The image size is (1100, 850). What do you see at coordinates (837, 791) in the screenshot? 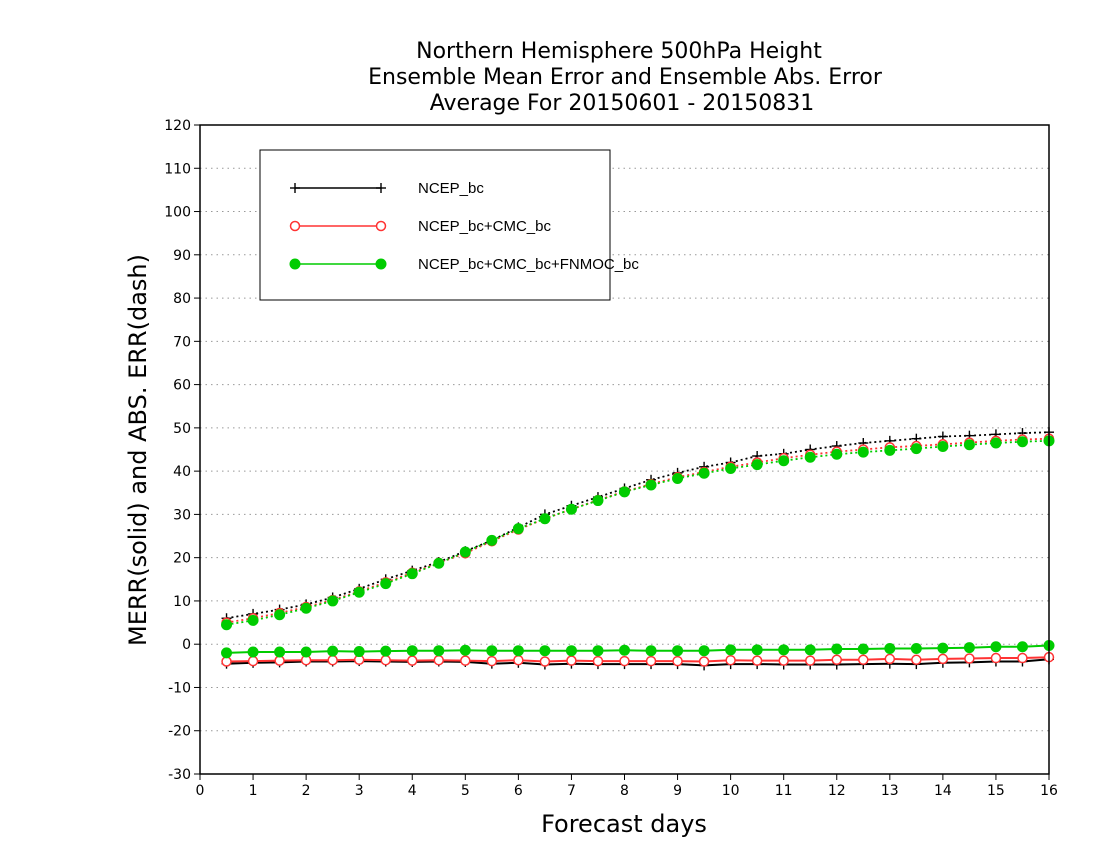
I see `x-tick-label: 12` at bounding box center [837, 791].